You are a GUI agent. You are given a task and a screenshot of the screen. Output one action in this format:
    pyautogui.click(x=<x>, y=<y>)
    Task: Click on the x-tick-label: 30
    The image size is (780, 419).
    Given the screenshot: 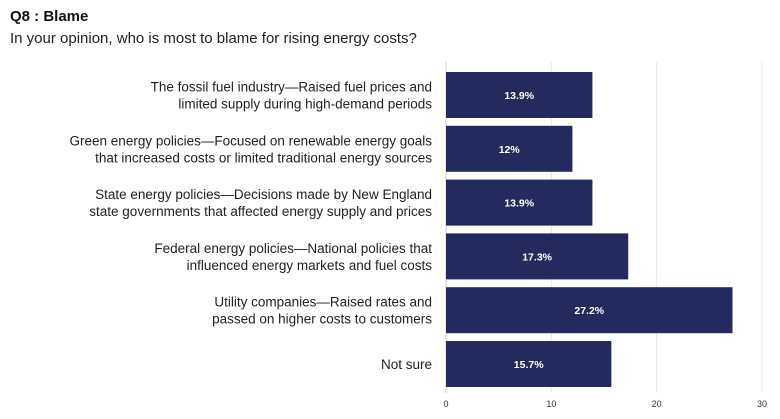 What is the action you would take?
    pyautogui.click(x=762, y=404)
    